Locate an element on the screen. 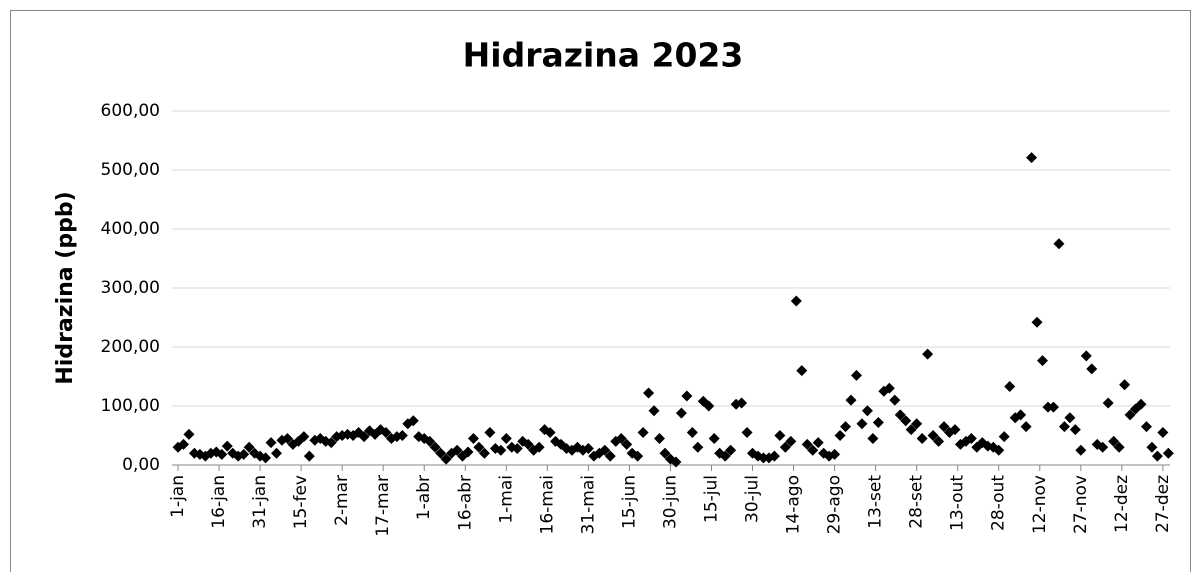  y-tick-label: 600,00 is located at coordinates (130, 111).